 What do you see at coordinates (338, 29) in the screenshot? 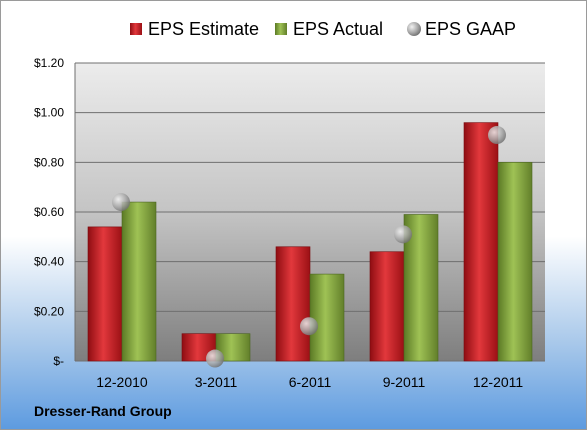
I see `legend-label: EPS Actual` at bounding box center [338, 29].